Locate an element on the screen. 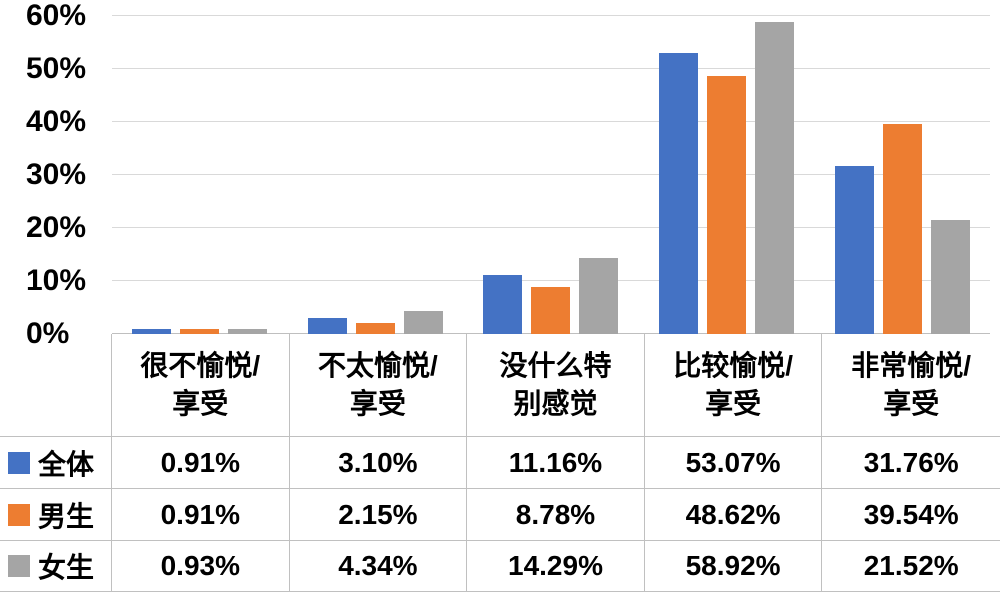 The height and width of the screenshot is (609, 1000). category-label: 比较愉悦/享受 is located at coordinates (734, 385).